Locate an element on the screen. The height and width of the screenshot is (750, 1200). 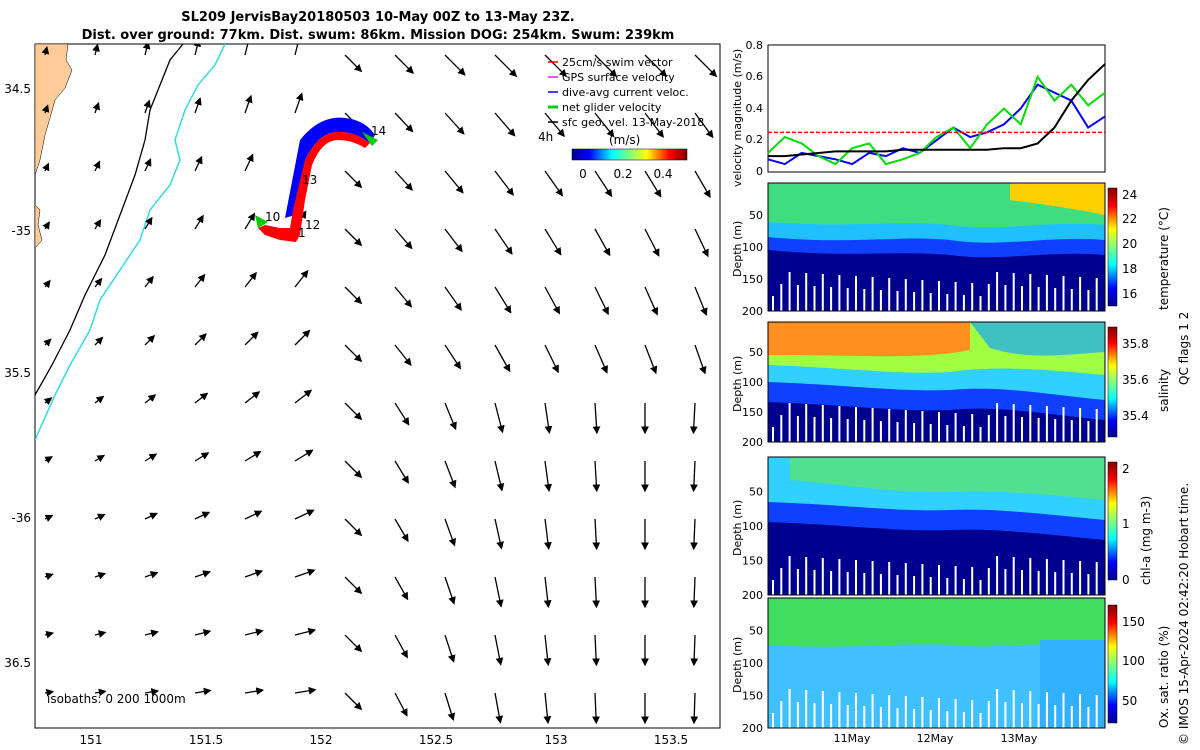
legend-geo: sfc geo. vel. 13-May-2018 is located at coordinates (633, 122).